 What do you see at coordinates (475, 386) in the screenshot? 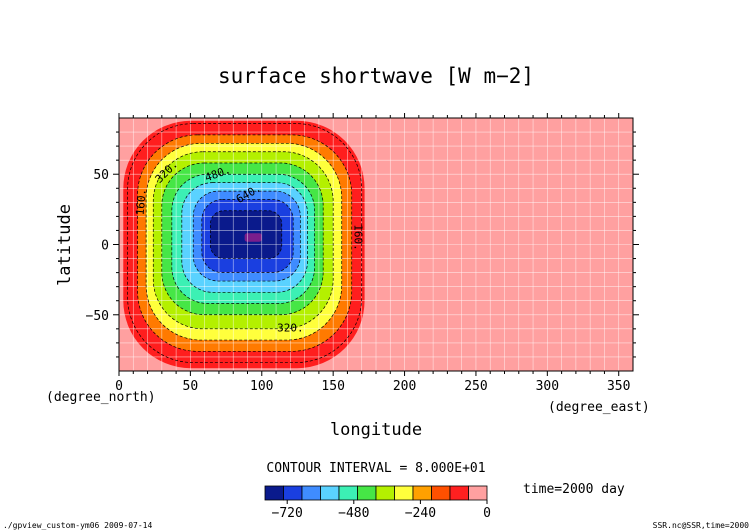
I see `x-tick-label: 250` at bounding box center [475, 386].